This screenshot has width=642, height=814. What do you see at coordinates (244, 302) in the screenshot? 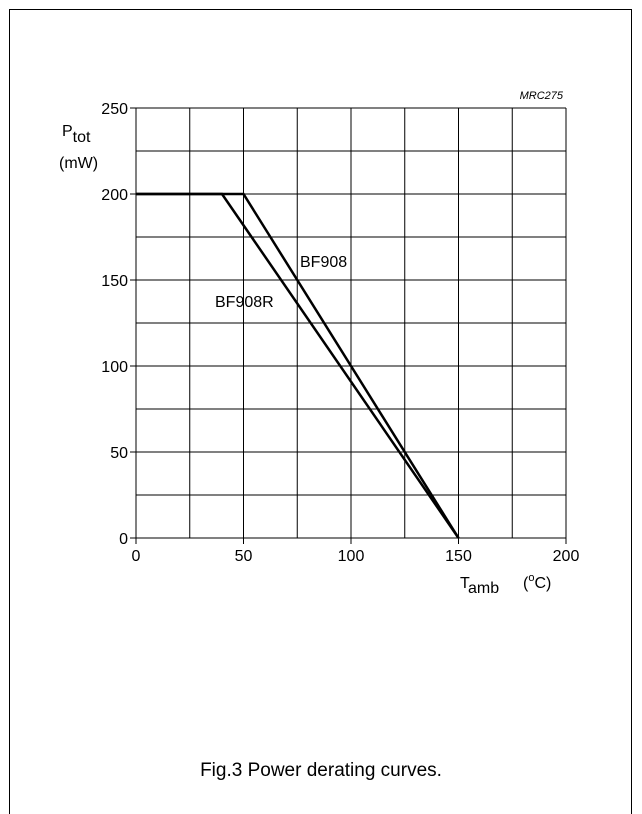
I see `series-label-bf908r: BF908R` at bounding box center [244, 302].